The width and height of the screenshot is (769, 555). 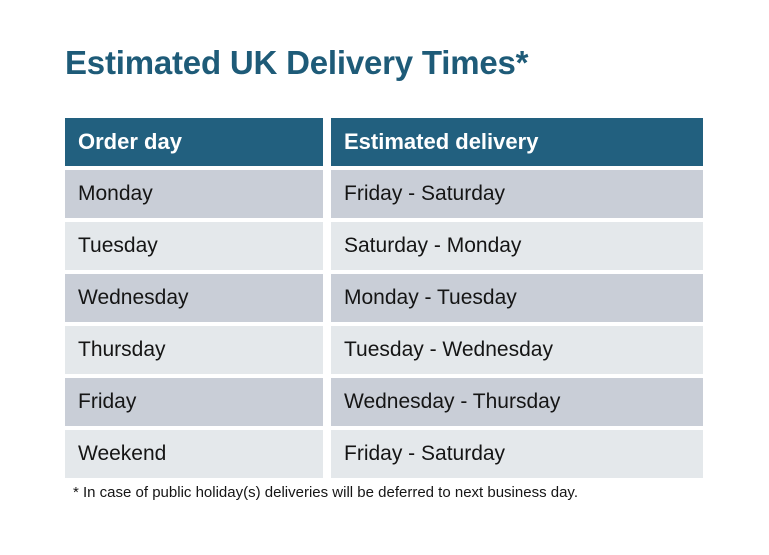 What do you see at coordinates (517, 298) in the screenshot?
I see `cell-estimated-delivery: Monday - Tuesday` at bounding box center [517, 298].